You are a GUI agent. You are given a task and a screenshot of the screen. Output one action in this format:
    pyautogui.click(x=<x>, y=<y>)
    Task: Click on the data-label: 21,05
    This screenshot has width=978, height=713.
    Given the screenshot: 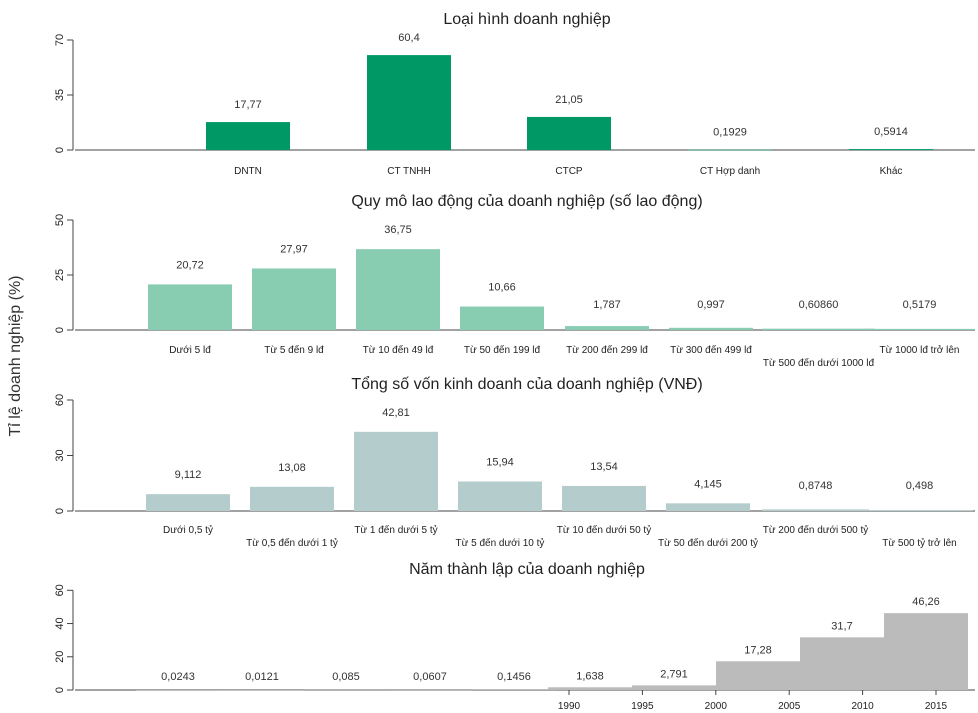 What is the action you would take?
    pyautogui.click(x=569, y=100)
    